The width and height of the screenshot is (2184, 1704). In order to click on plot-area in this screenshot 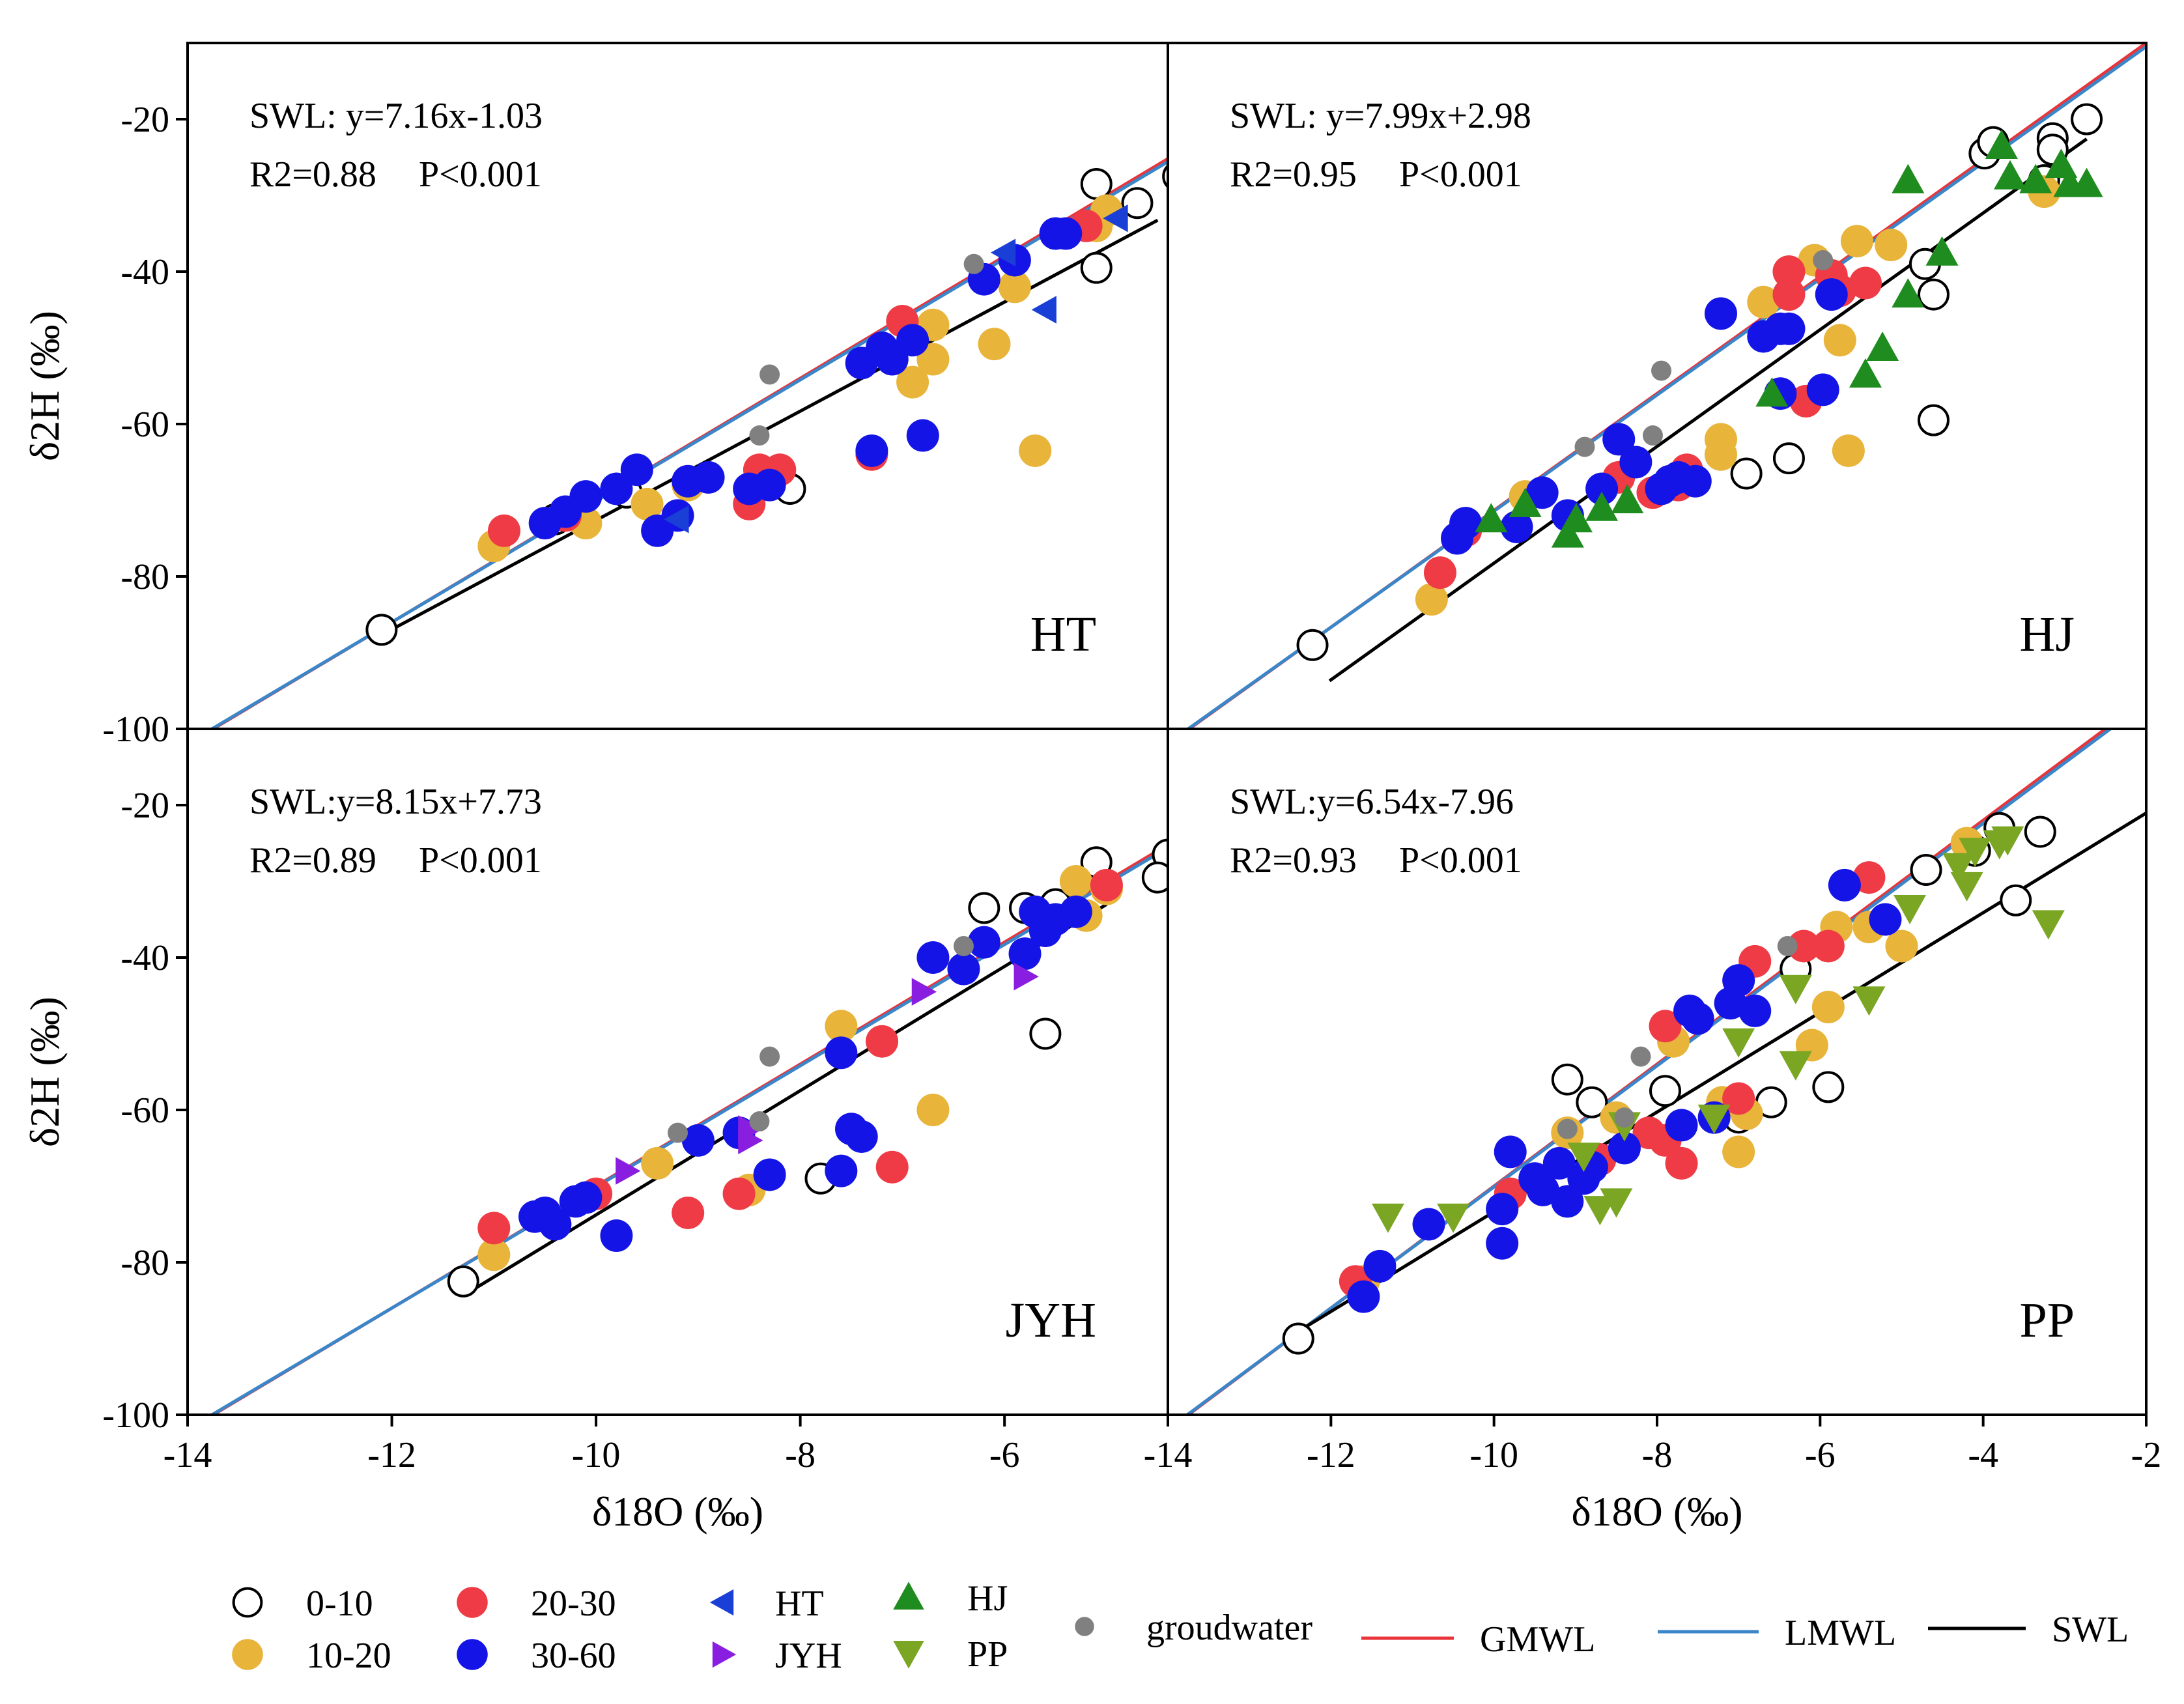, I will do `click(688, 442)`.